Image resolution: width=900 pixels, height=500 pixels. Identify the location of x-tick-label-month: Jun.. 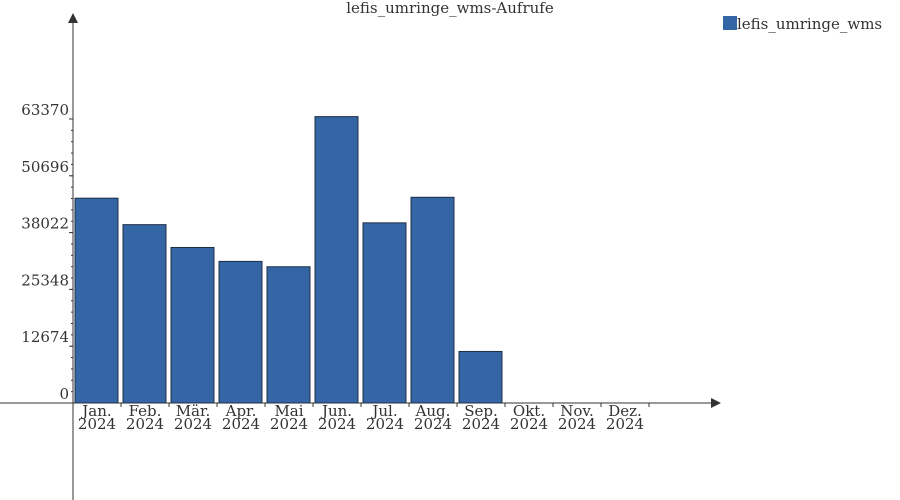
(336, 411).